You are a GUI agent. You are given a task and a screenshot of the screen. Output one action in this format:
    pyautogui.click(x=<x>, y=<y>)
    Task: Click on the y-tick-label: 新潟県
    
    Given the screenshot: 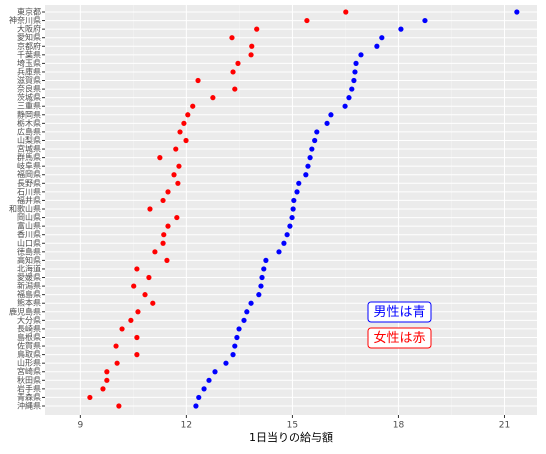 What is the action you would take?
    pyautogui.click(x=29, y=286)
    